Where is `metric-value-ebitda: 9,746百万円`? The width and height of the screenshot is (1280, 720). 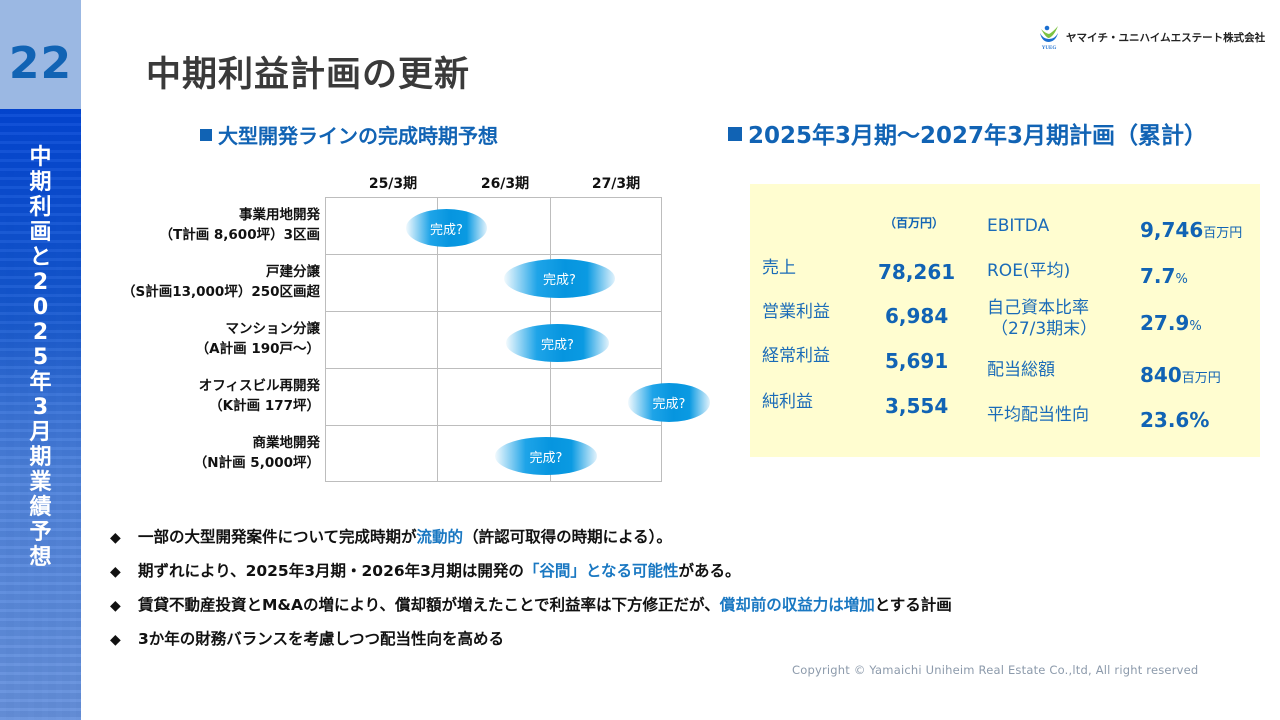
metric-value-ebitda: 9,746百万円 is located at coordinates (1191, 230).